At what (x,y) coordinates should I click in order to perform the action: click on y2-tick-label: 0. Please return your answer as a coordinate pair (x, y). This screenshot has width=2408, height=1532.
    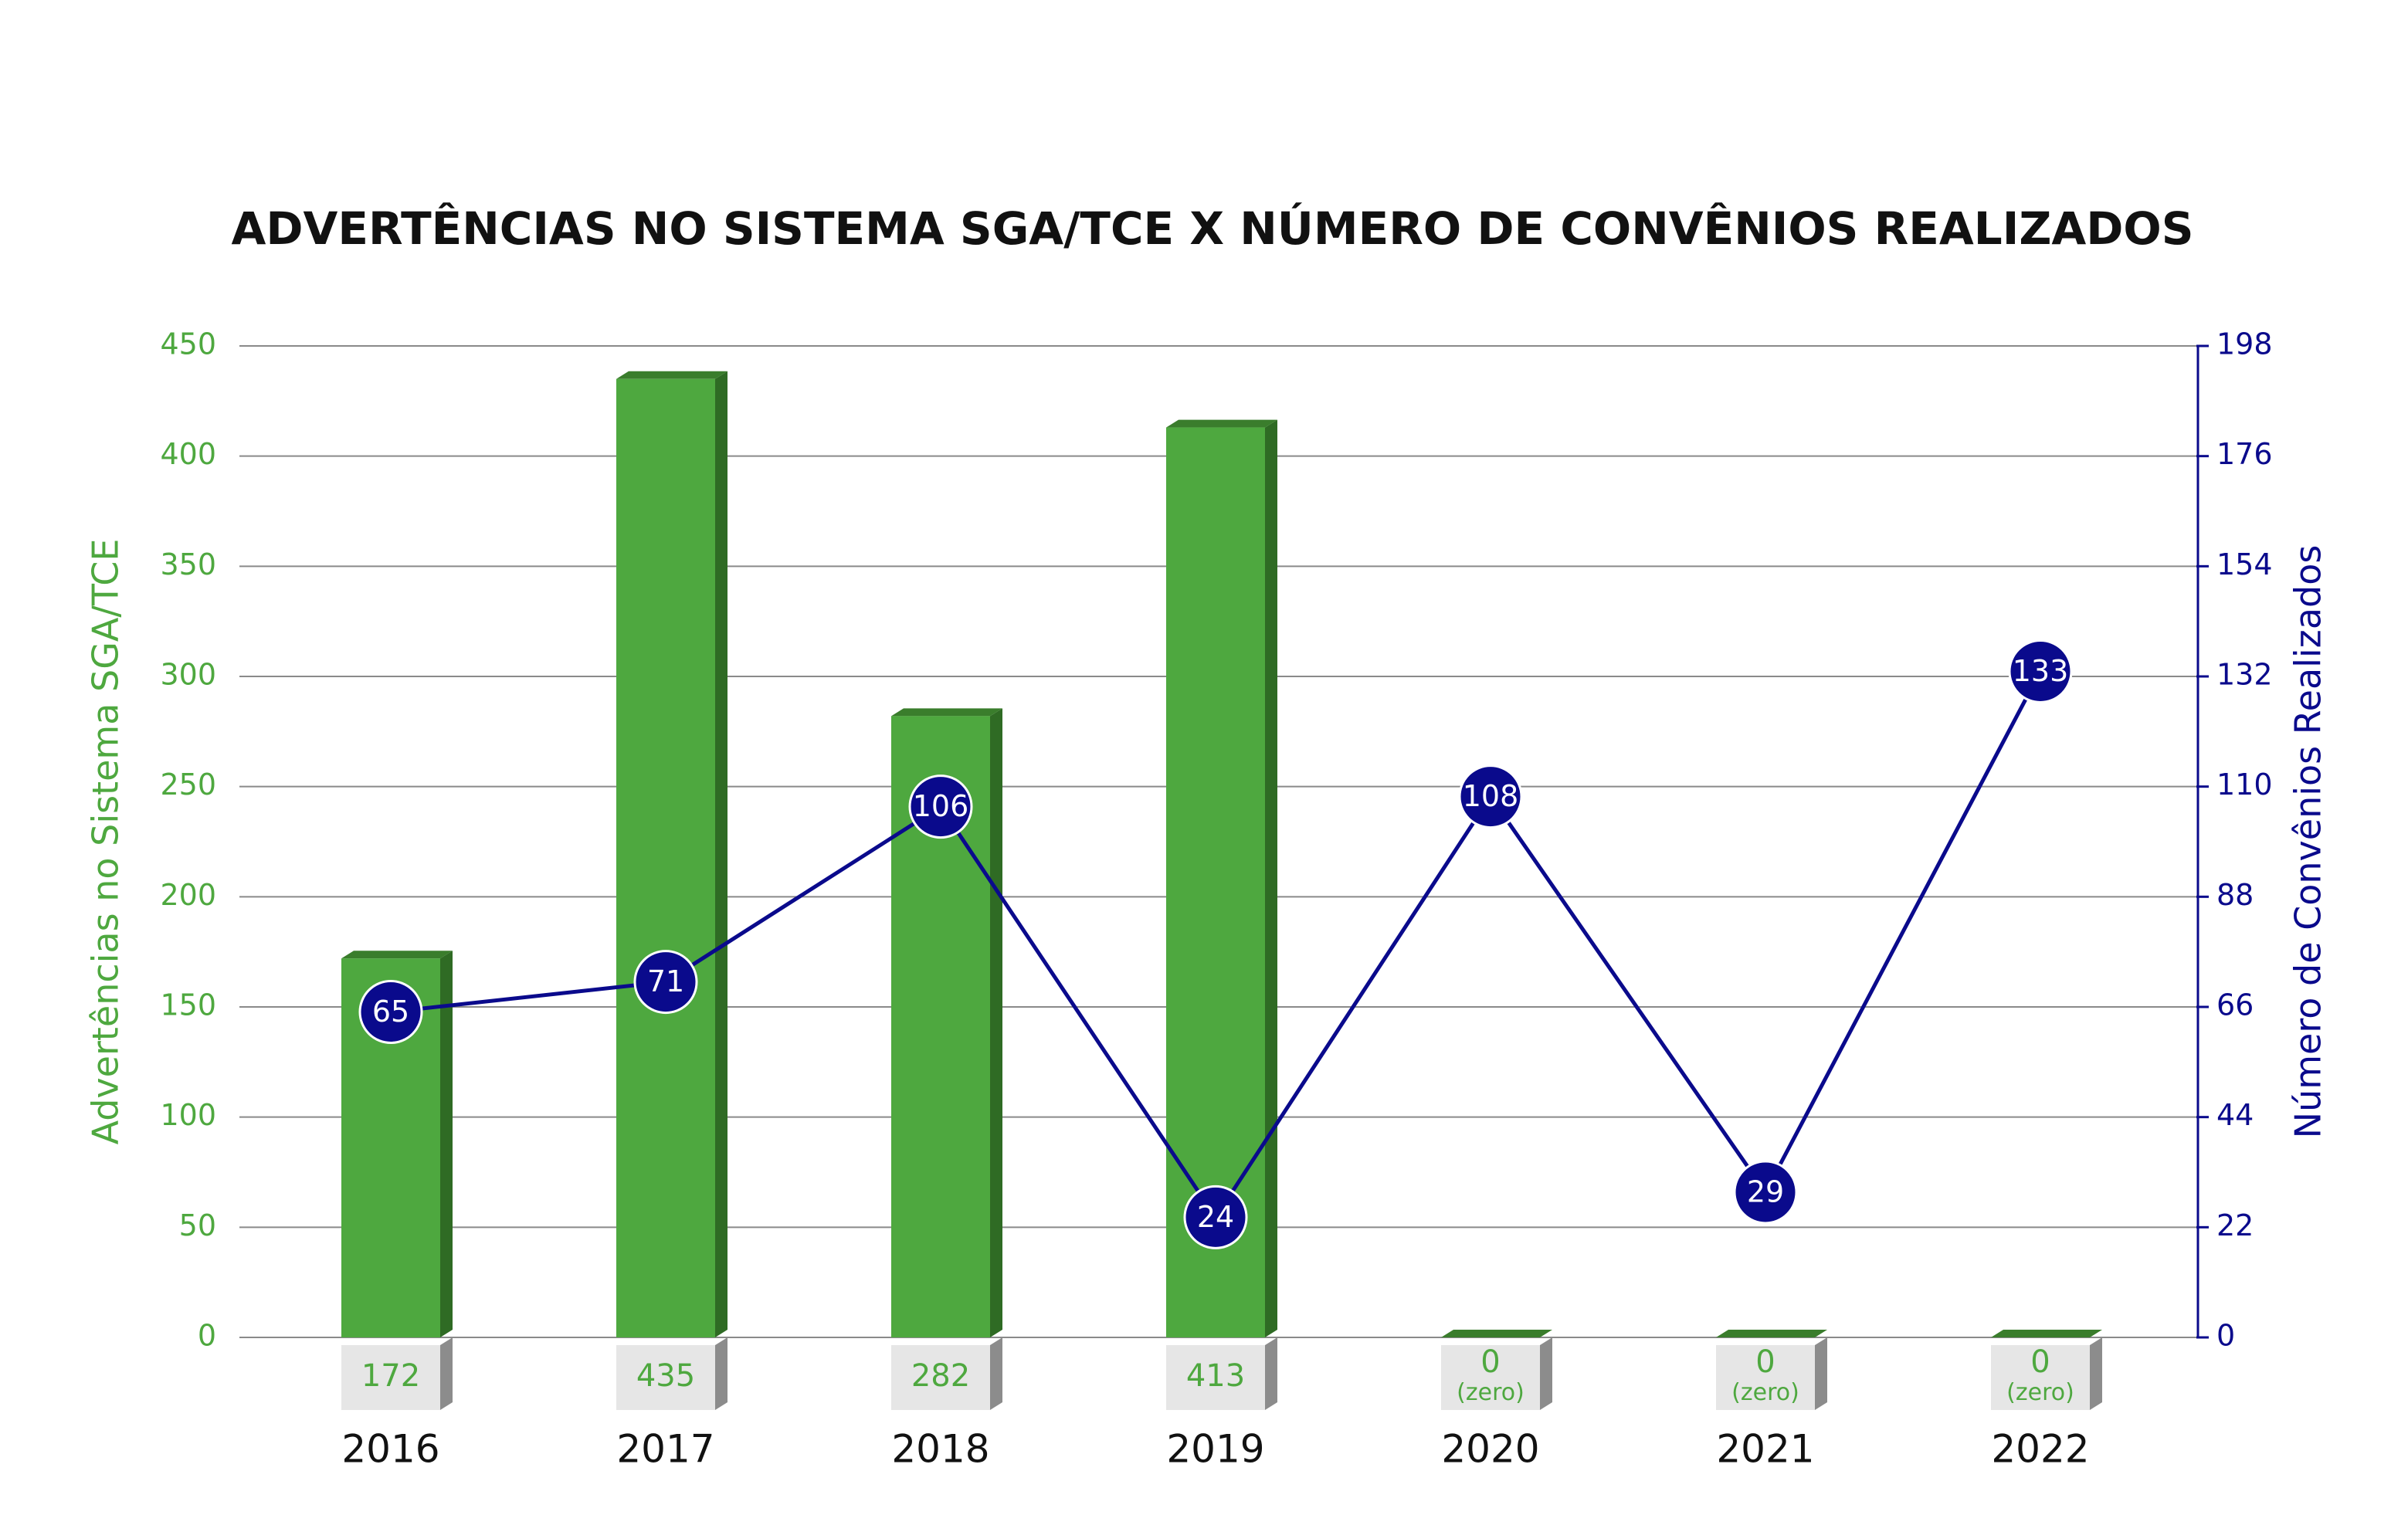
    Looking at the image, I should click on (2225, 1336).